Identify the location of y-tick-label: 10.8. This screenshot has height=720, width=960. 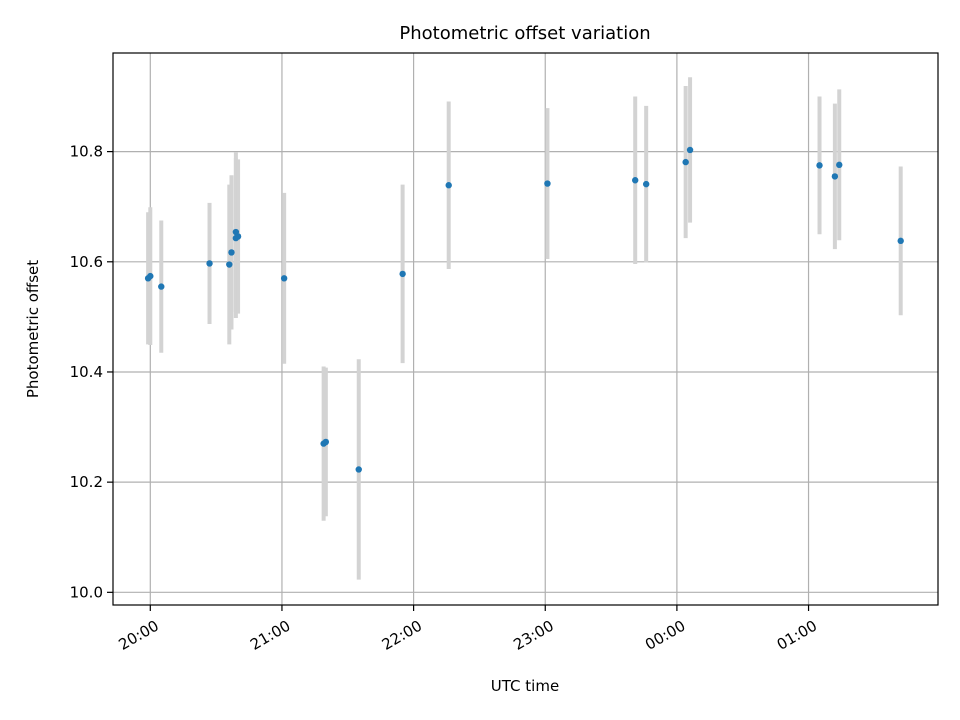
(86, 152).